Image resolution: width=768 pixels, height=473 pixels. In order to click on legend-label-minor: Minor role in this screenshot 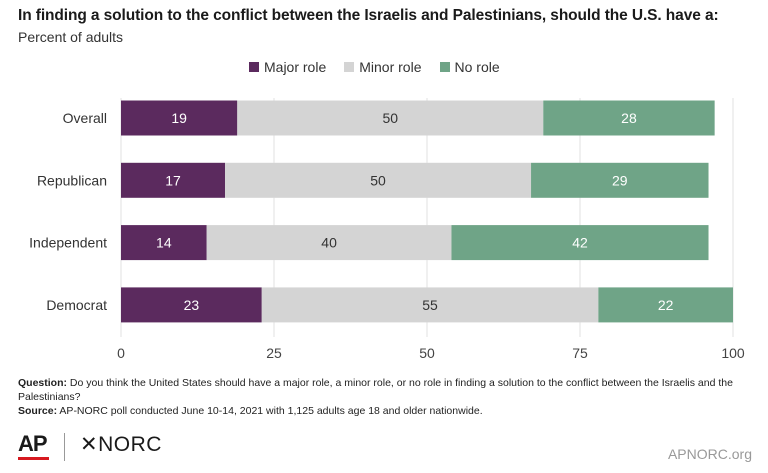, I will do `click(390, 67)`.